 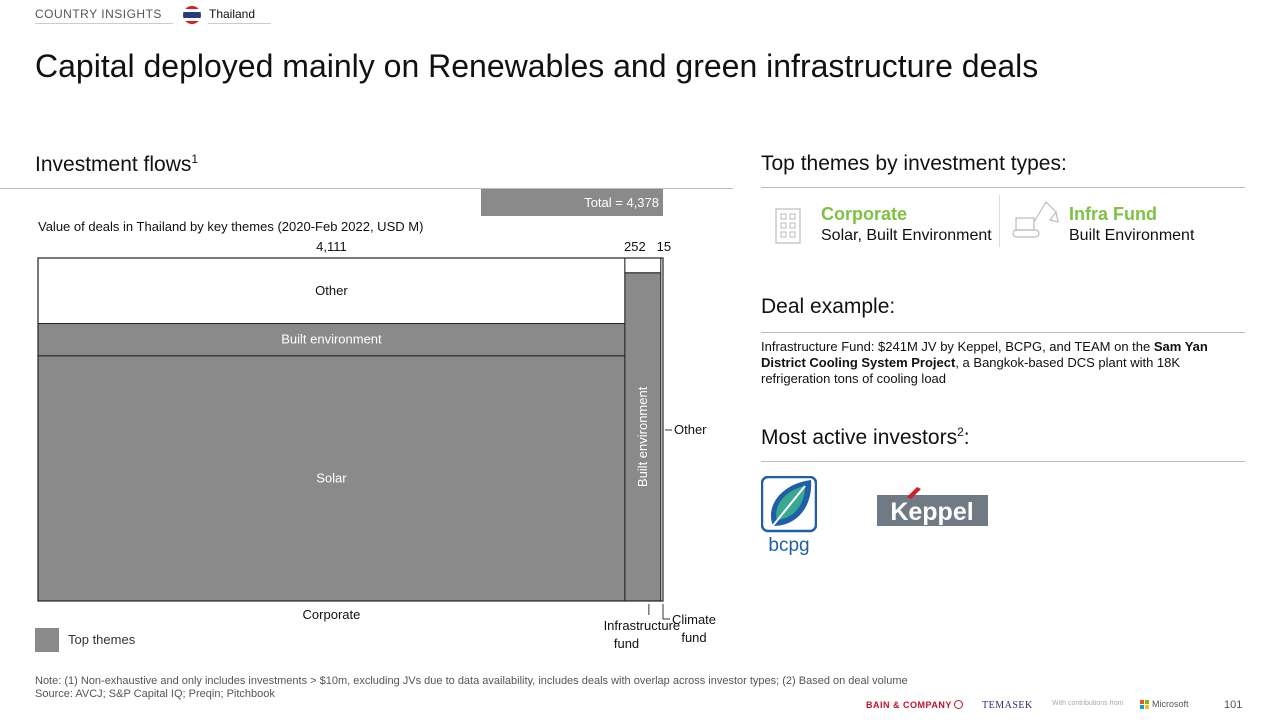 I want to click on deal-example-title: Deal example:, so click(x=828, y=306).